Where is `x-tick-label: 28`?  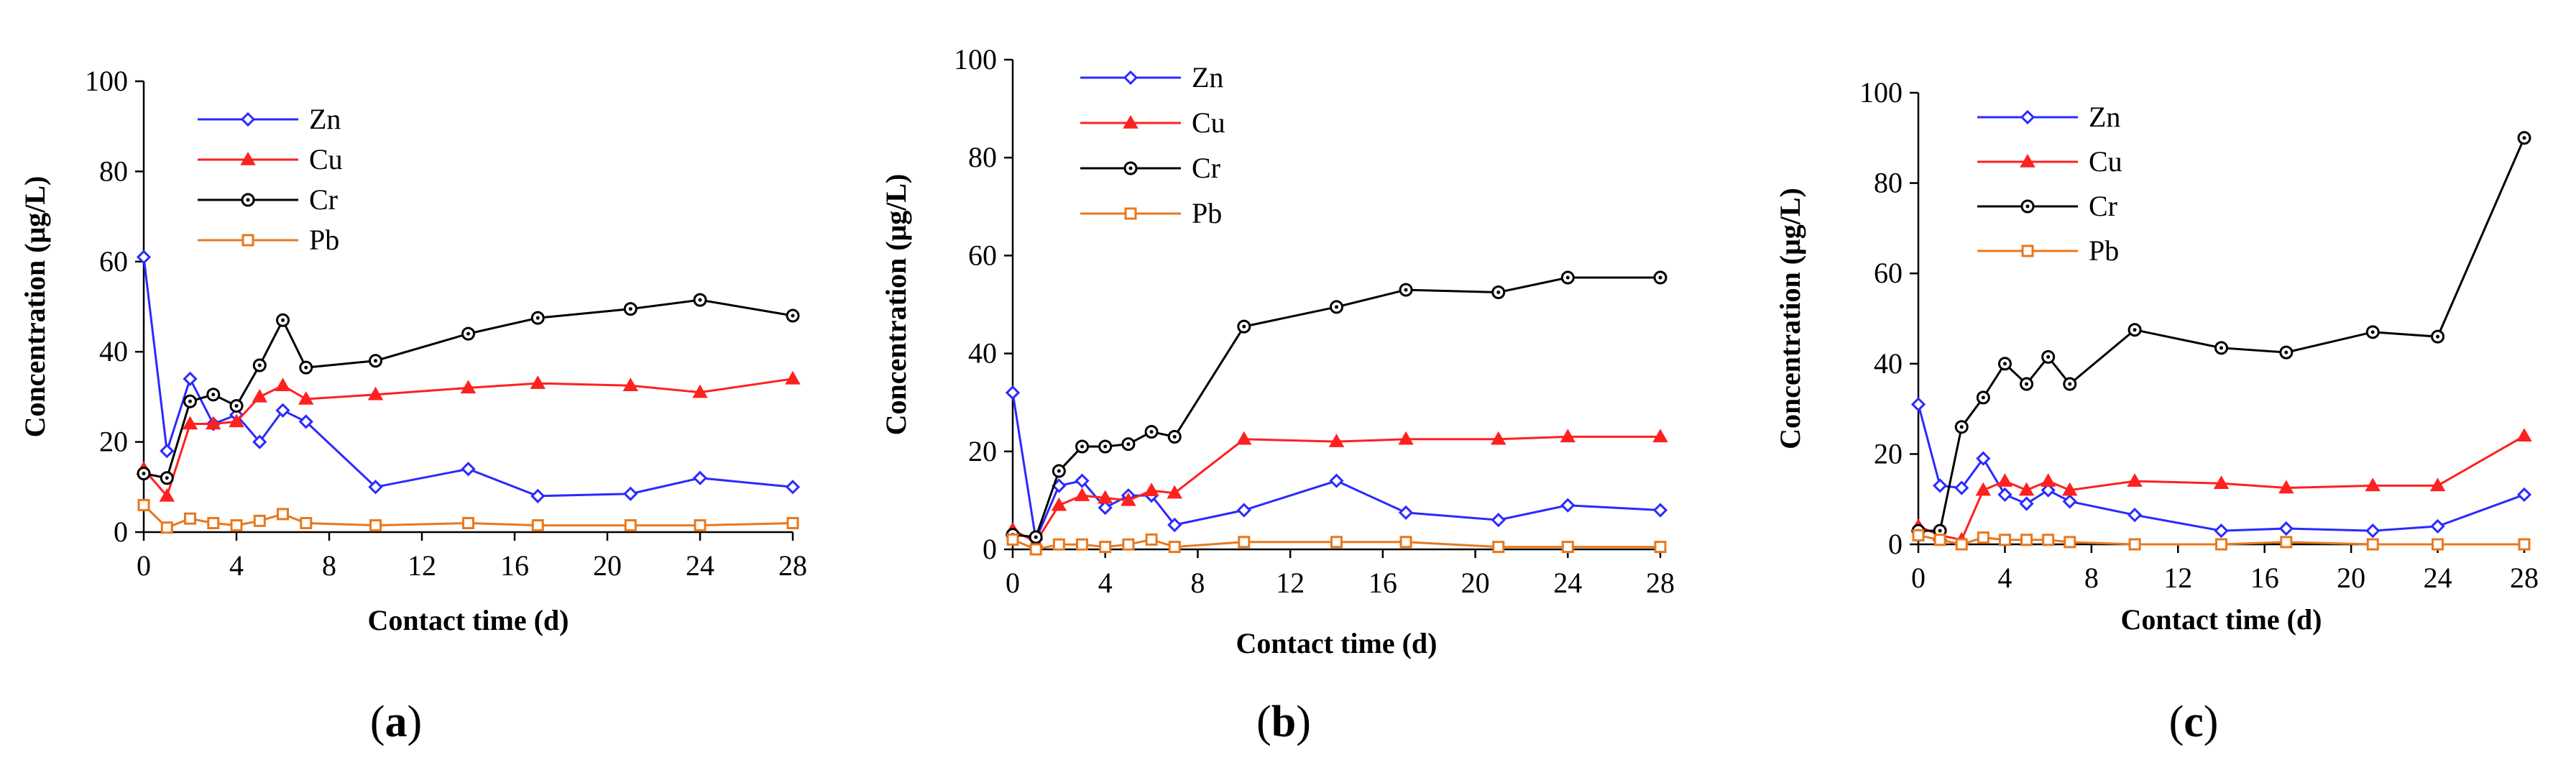 x-tick-label: 28 is located at coordinates (2524, 578).